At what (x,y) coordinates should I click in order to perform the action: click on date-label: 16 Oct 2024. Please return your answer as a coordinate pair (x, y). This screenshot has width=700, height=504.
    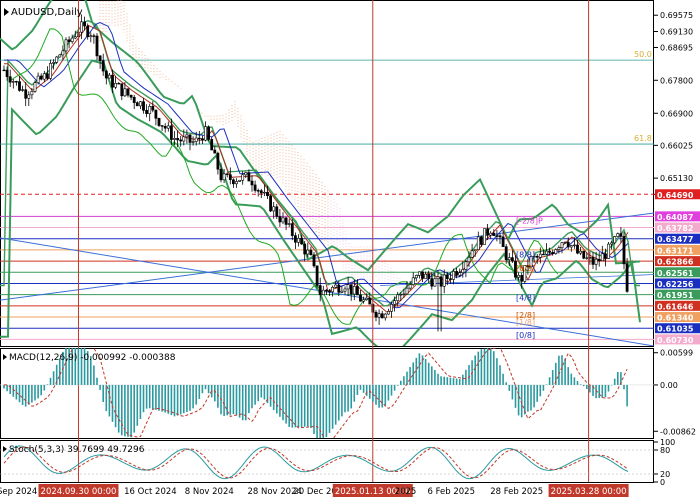
    Looking at the image, I should click on (150, 492).